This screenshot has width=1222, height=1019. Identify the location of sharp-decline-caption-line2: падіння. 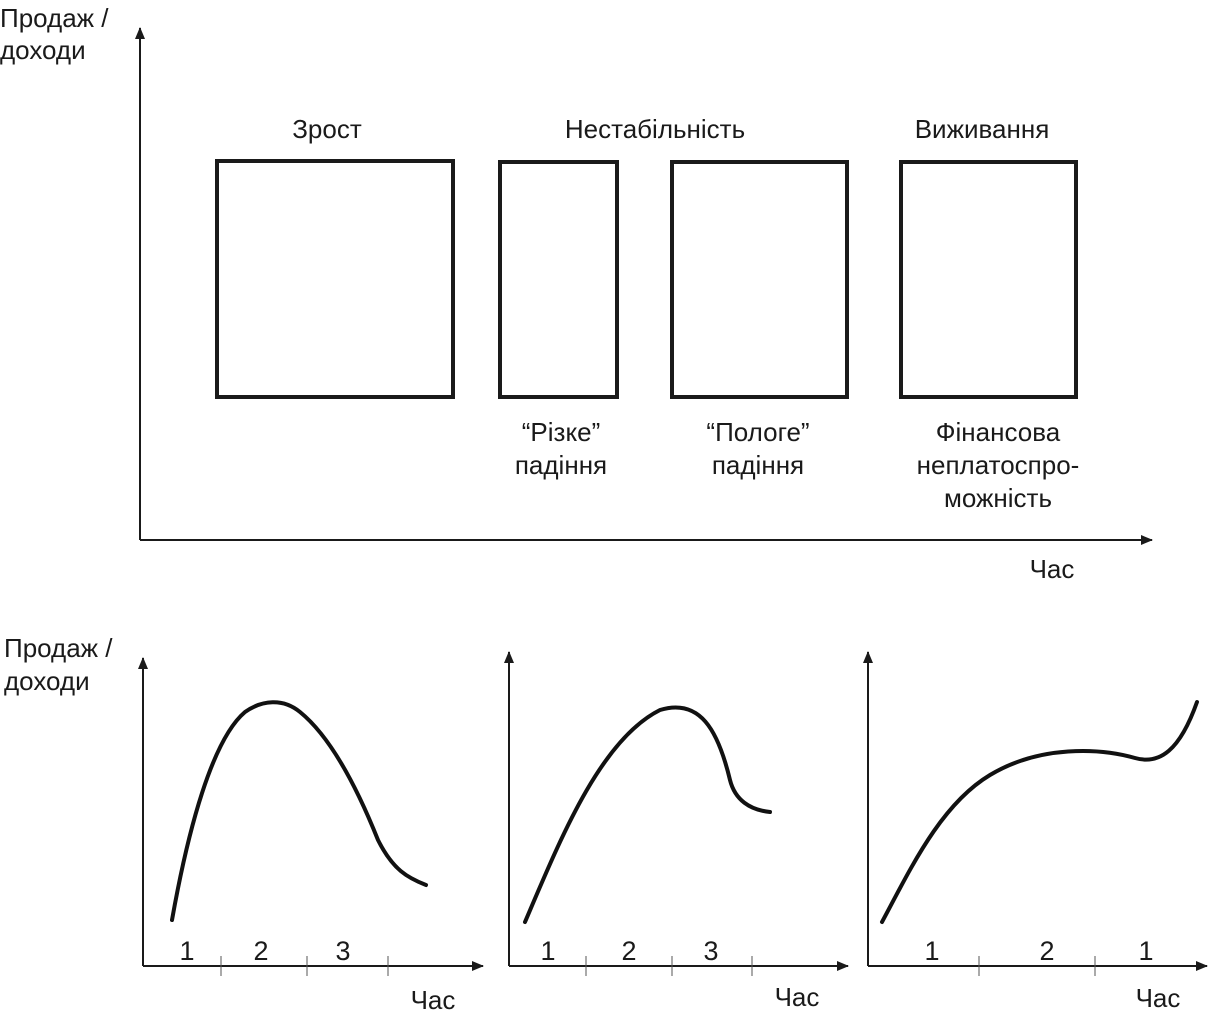
(561, 465).